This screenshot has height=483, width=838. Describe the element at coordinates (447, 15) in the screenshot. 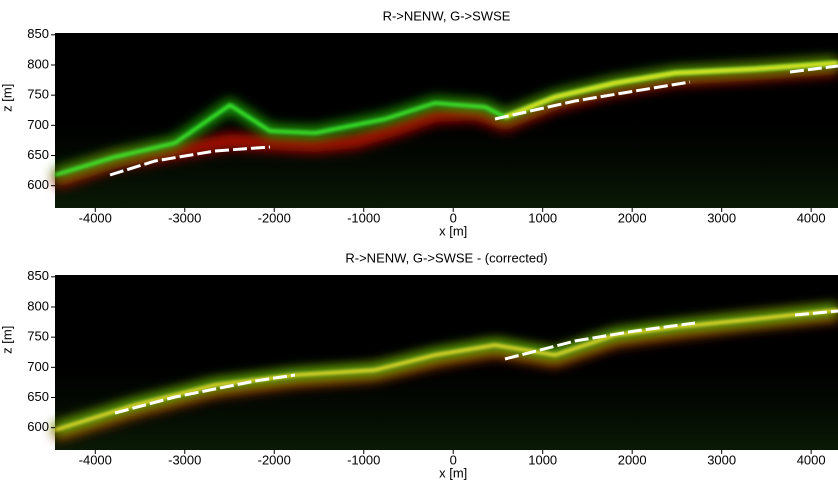

I see `chart-title: R->NENW, G->SWSE` at that location.